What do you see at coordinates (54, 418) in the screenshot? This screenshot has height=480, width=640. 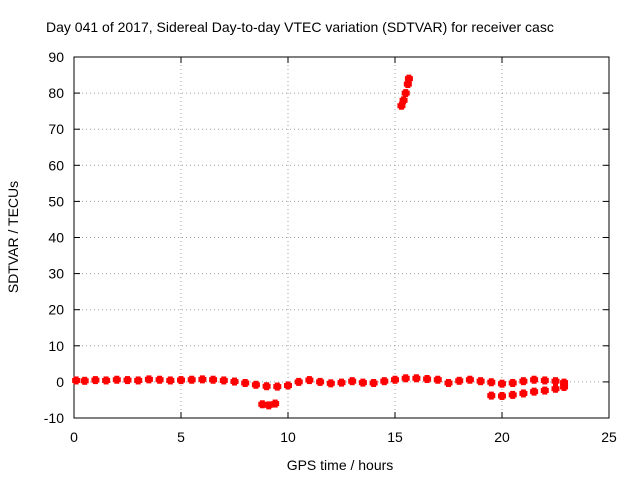 I see `y-tick-label: -10` at bounding box center [54, 418].